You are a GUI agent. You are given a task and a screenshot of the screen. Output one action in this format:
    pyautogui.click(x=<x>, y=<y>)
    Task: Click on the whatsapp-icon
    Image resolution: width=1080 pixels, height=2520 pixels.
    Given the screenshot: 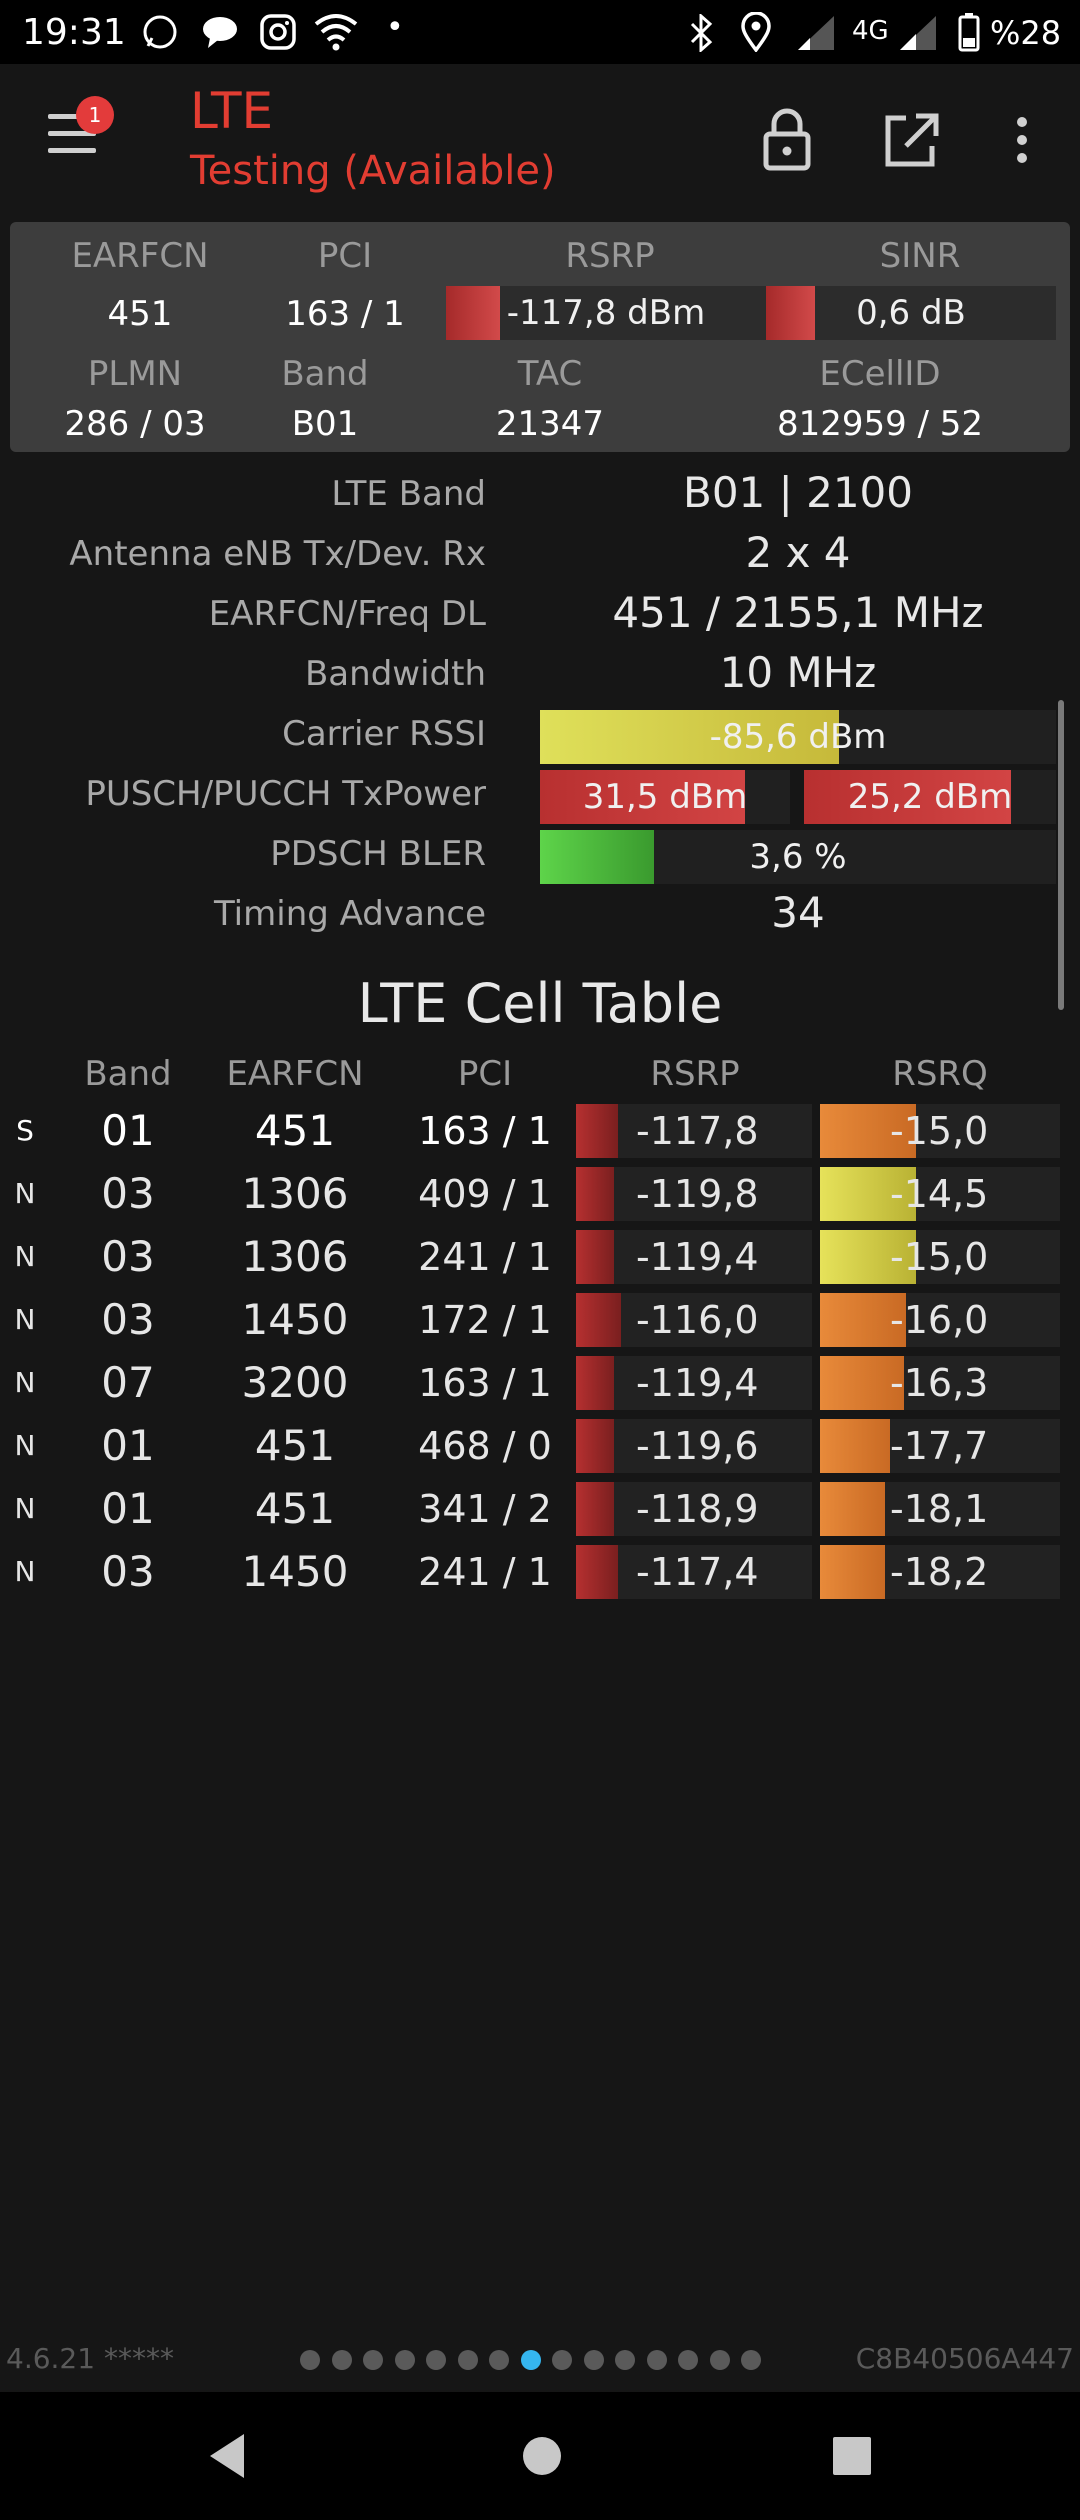 What is the action you would take?
    pyautogui.click(x=160, y=32)
    